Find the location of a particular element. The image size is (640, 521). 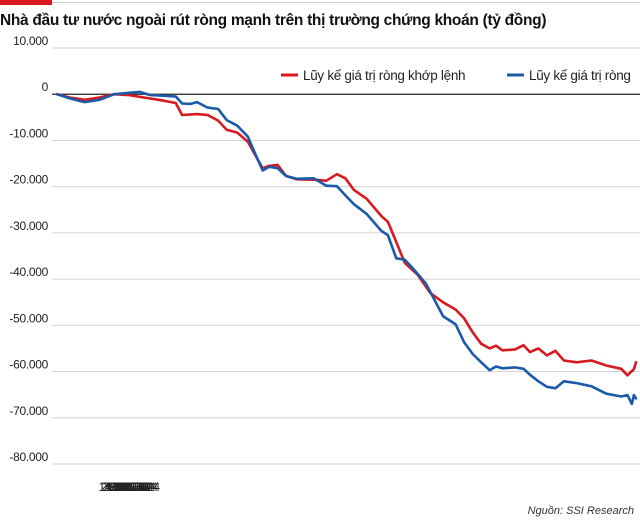

y-tick-label: 0 is located at coordinates (45, 87).